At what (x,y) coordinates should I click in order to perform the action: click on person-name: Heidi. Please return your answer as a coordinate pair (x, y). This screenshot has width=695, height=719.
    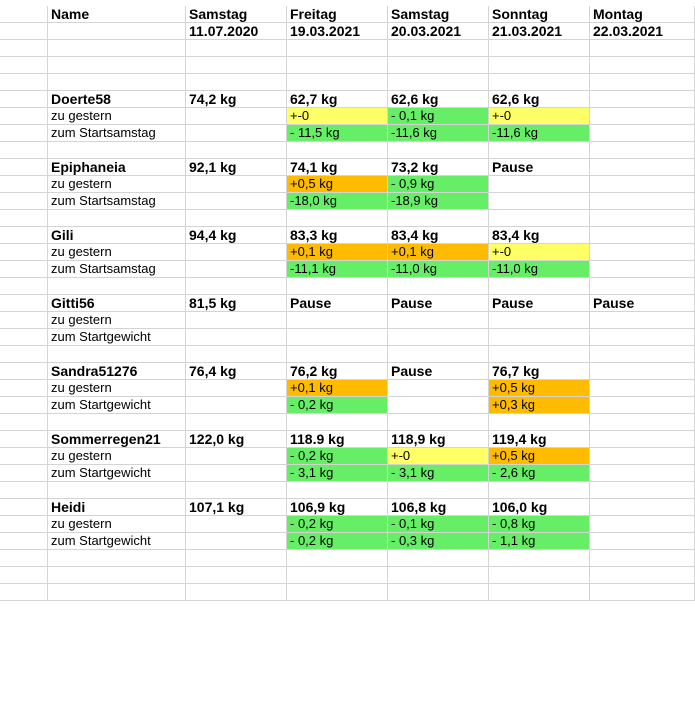
    Looking at the image, I should click on (117, 507).